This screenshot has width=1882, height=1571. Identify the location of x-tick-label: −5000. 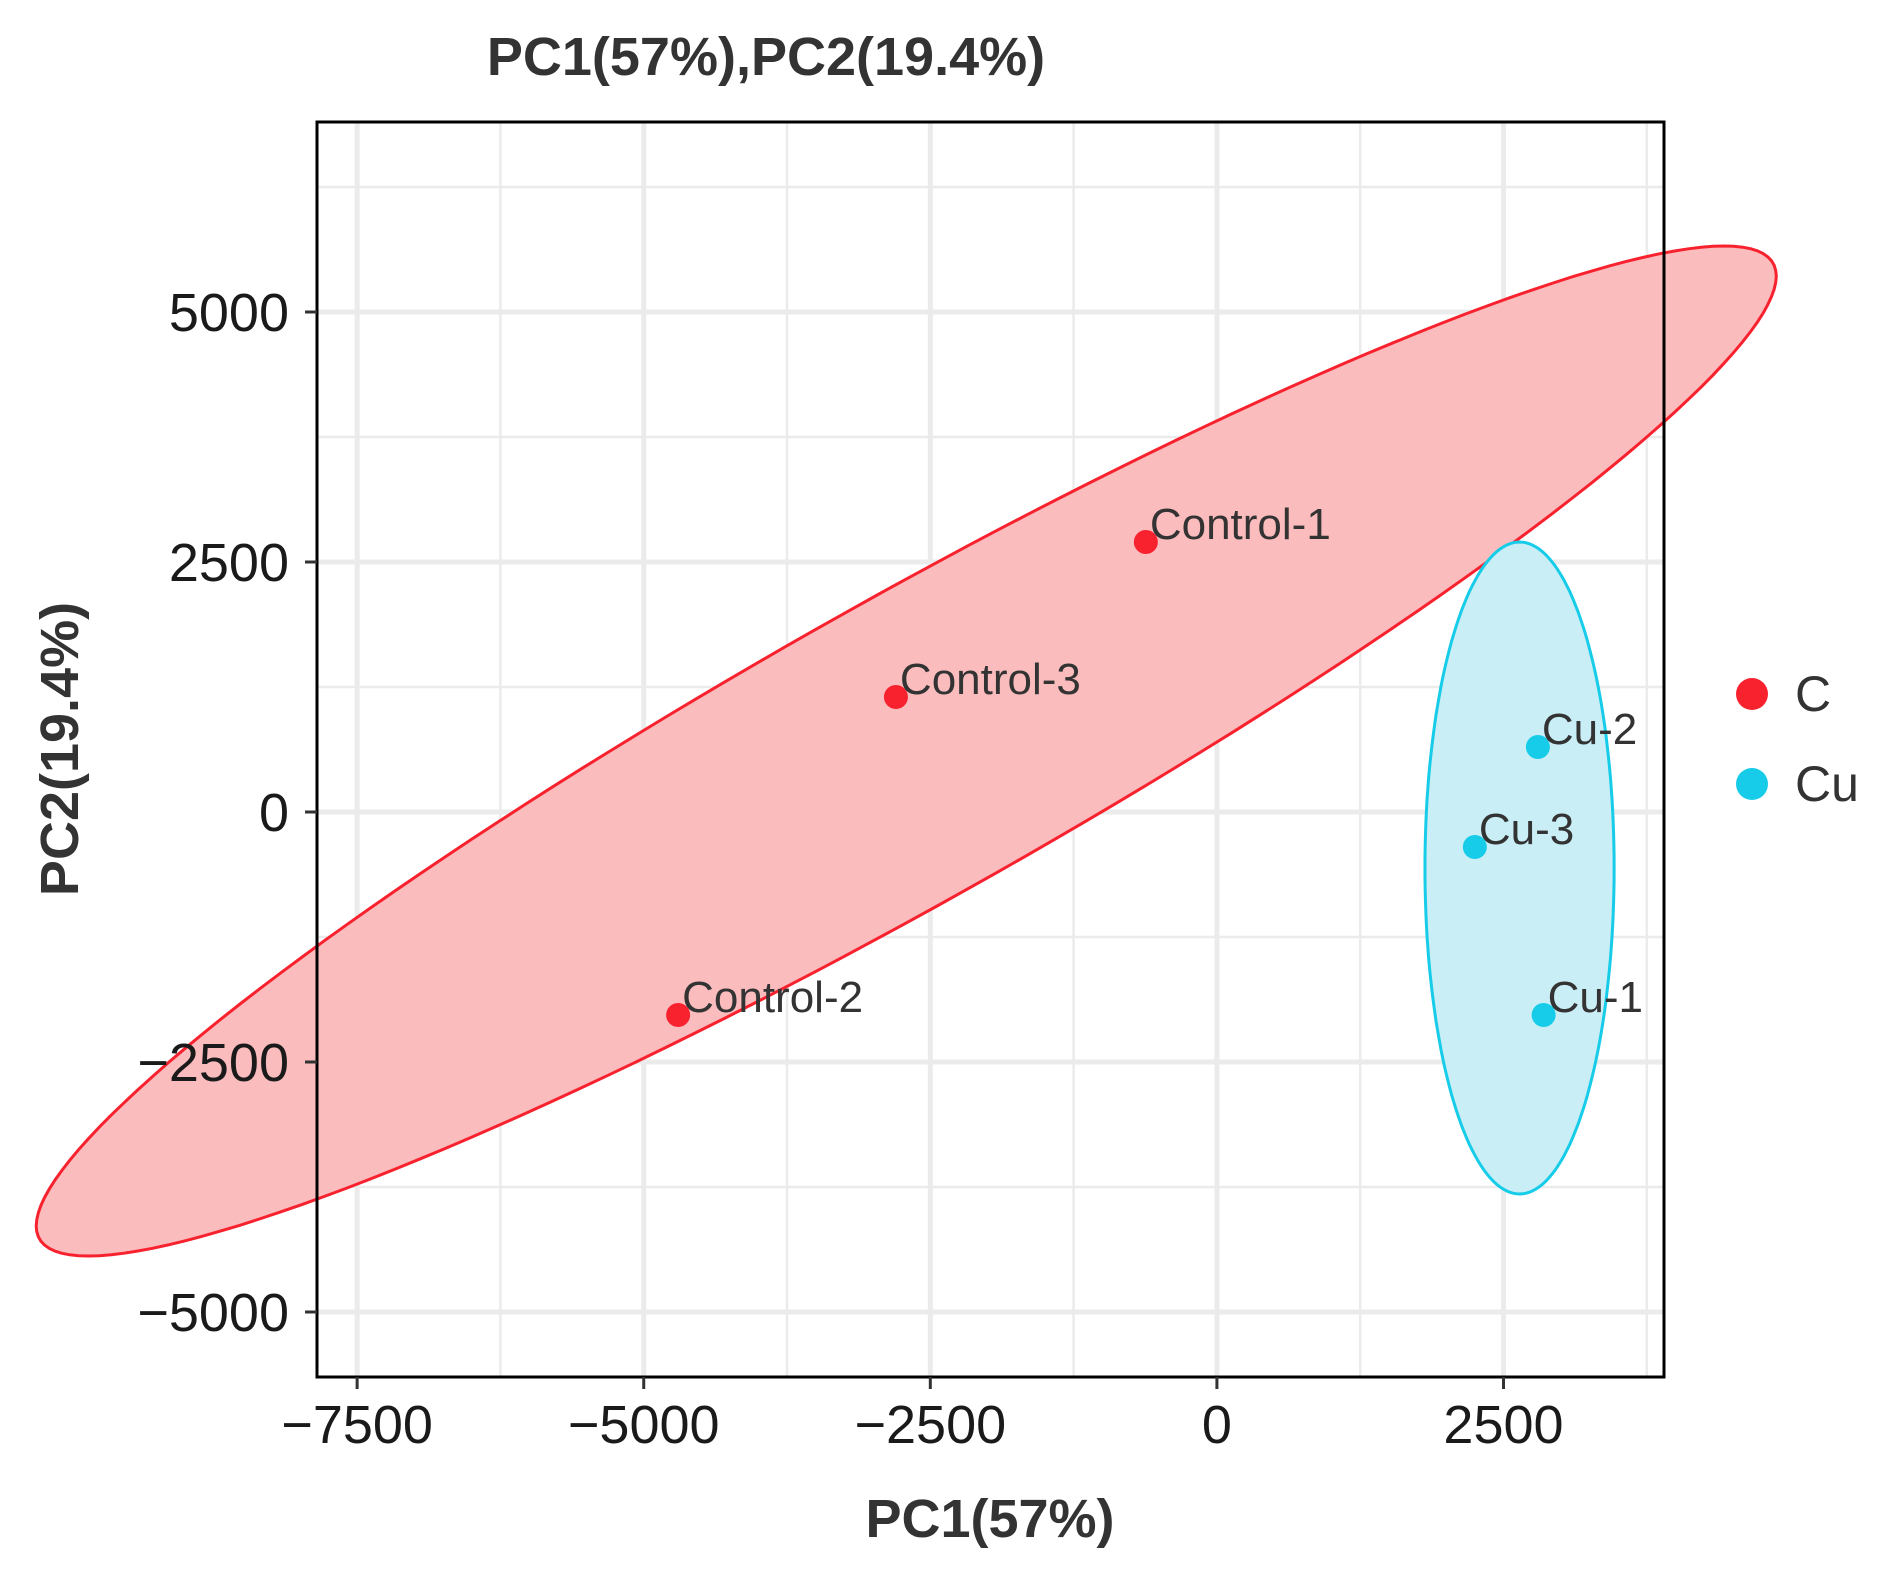
(644, 1425).